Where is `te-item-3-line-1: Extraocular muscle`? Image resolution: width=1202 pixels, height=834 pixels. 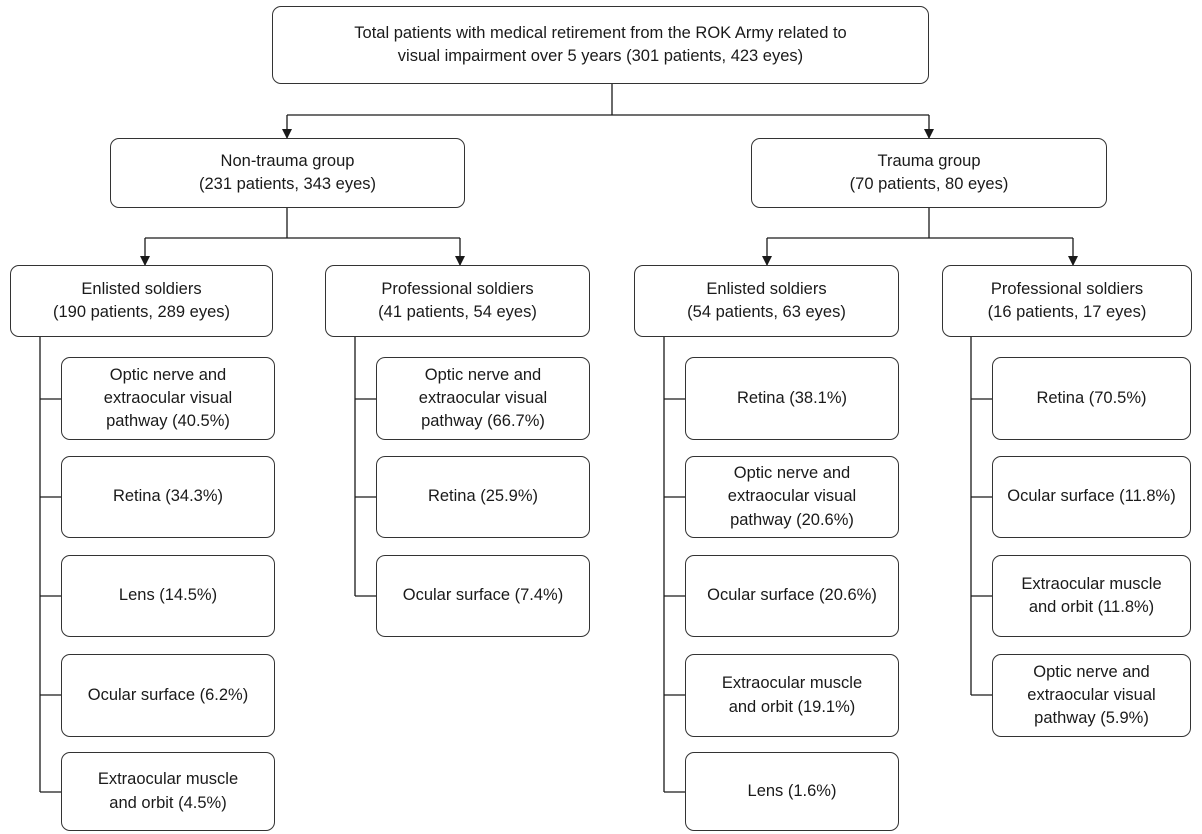
te-item-3-line-1: Extraocular muscle is located at coordinates (792, 683).